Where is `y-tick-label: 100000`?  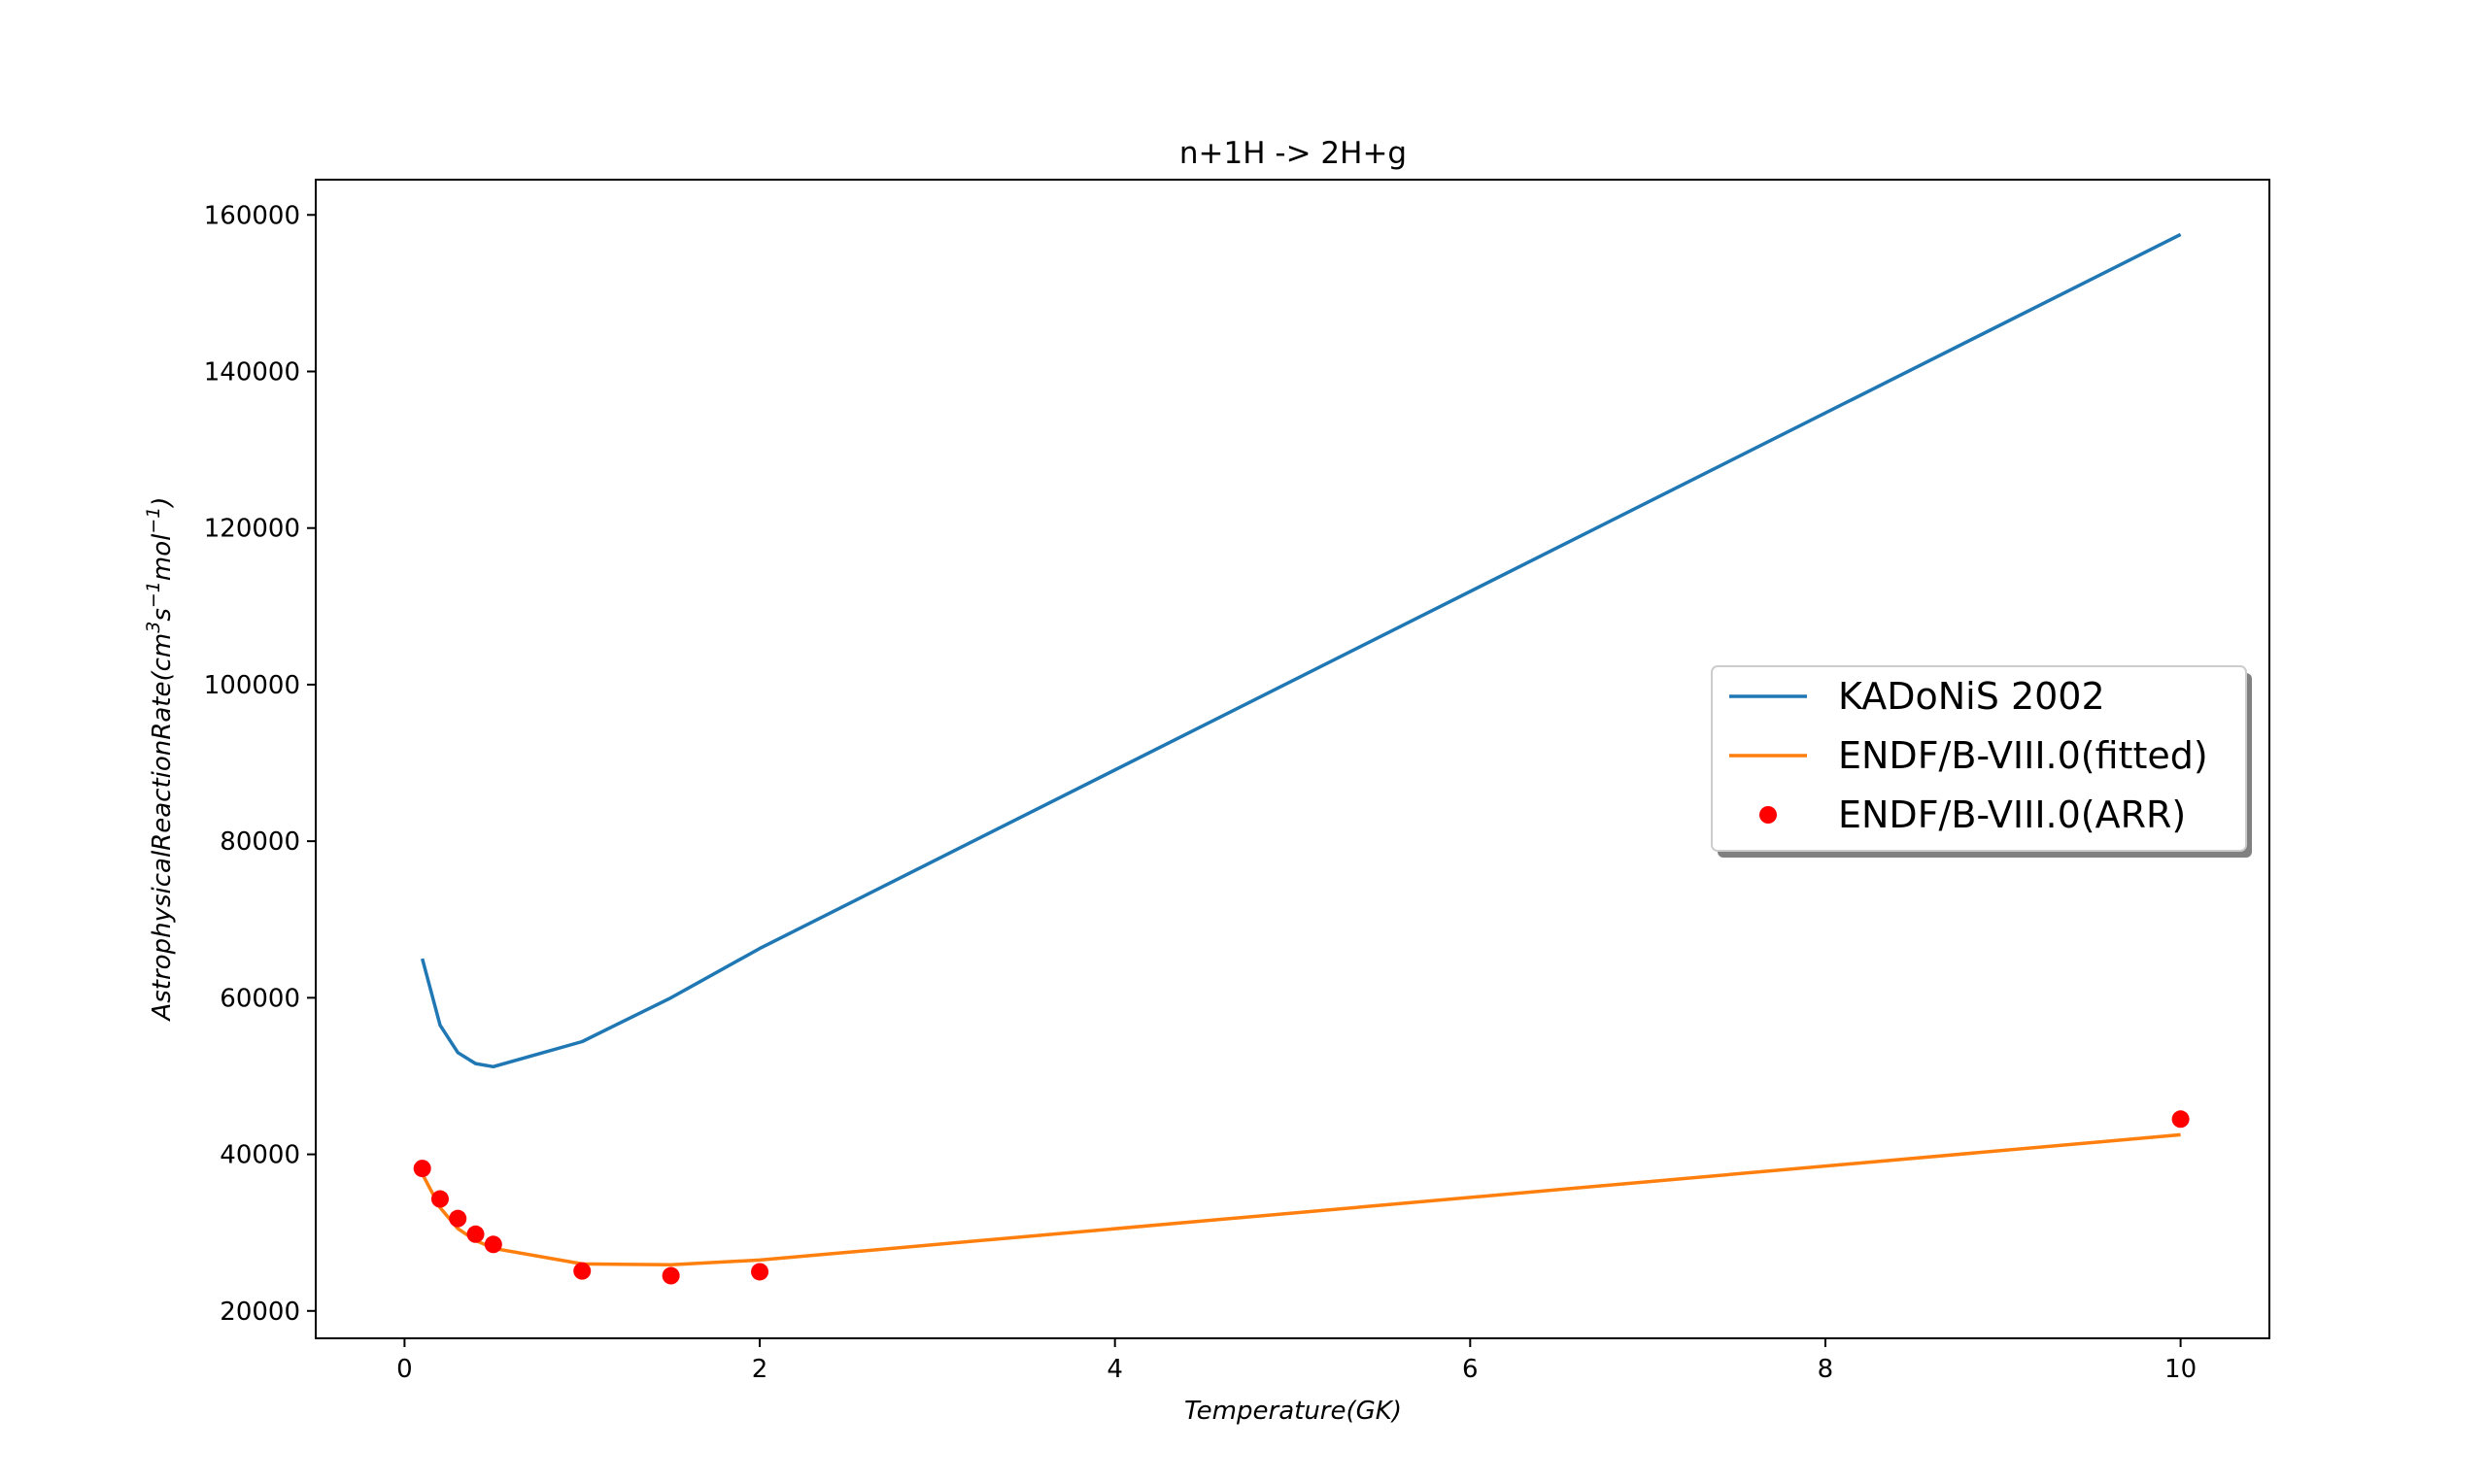
y-tick-label: 100000 is located at coordinates (252, 685).